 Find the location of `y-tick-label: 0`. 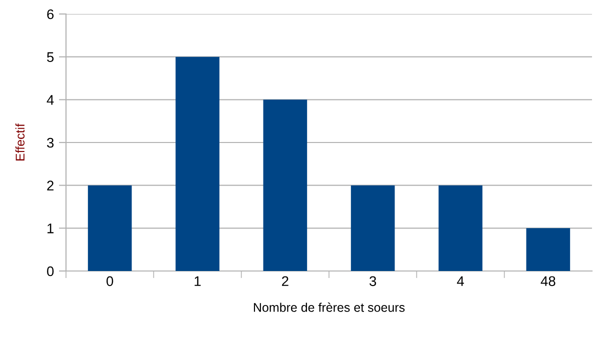

y-tick-label: 0 is located at coordinates (50, 271).